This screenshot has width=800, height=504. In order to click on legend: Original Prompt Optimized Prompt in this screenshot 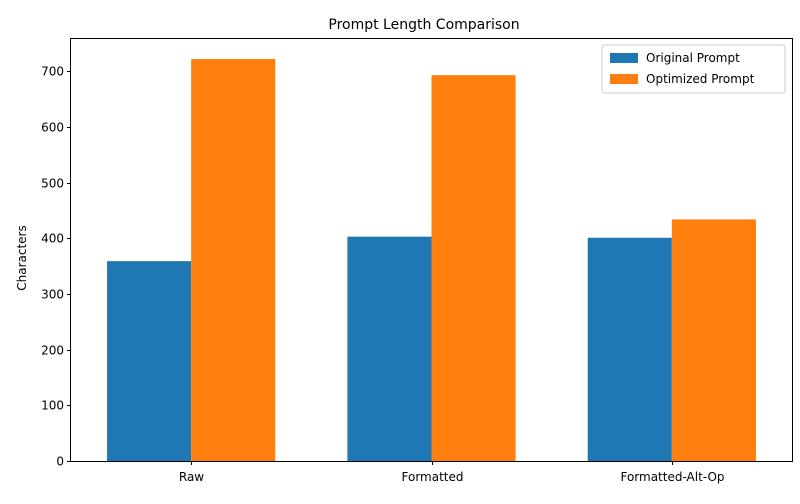, I will do `click(693, 69)`.